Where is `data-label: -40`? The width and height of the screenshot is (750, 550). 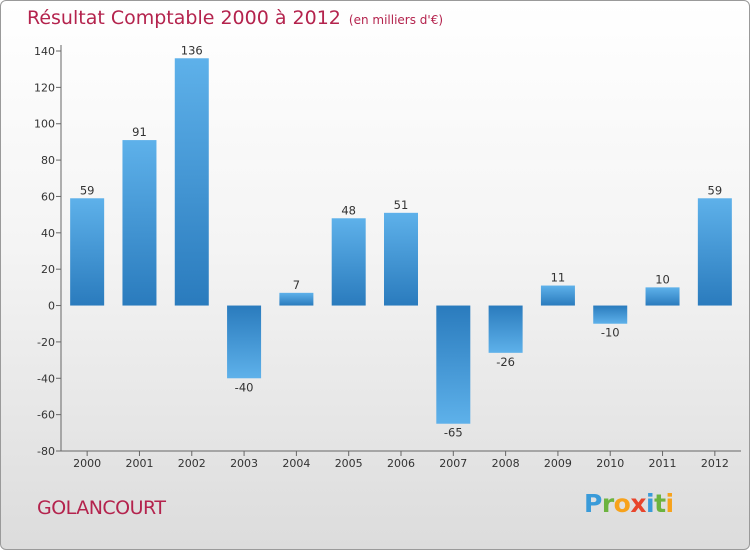 data-label: -40 is located at coordinates (244, 387).